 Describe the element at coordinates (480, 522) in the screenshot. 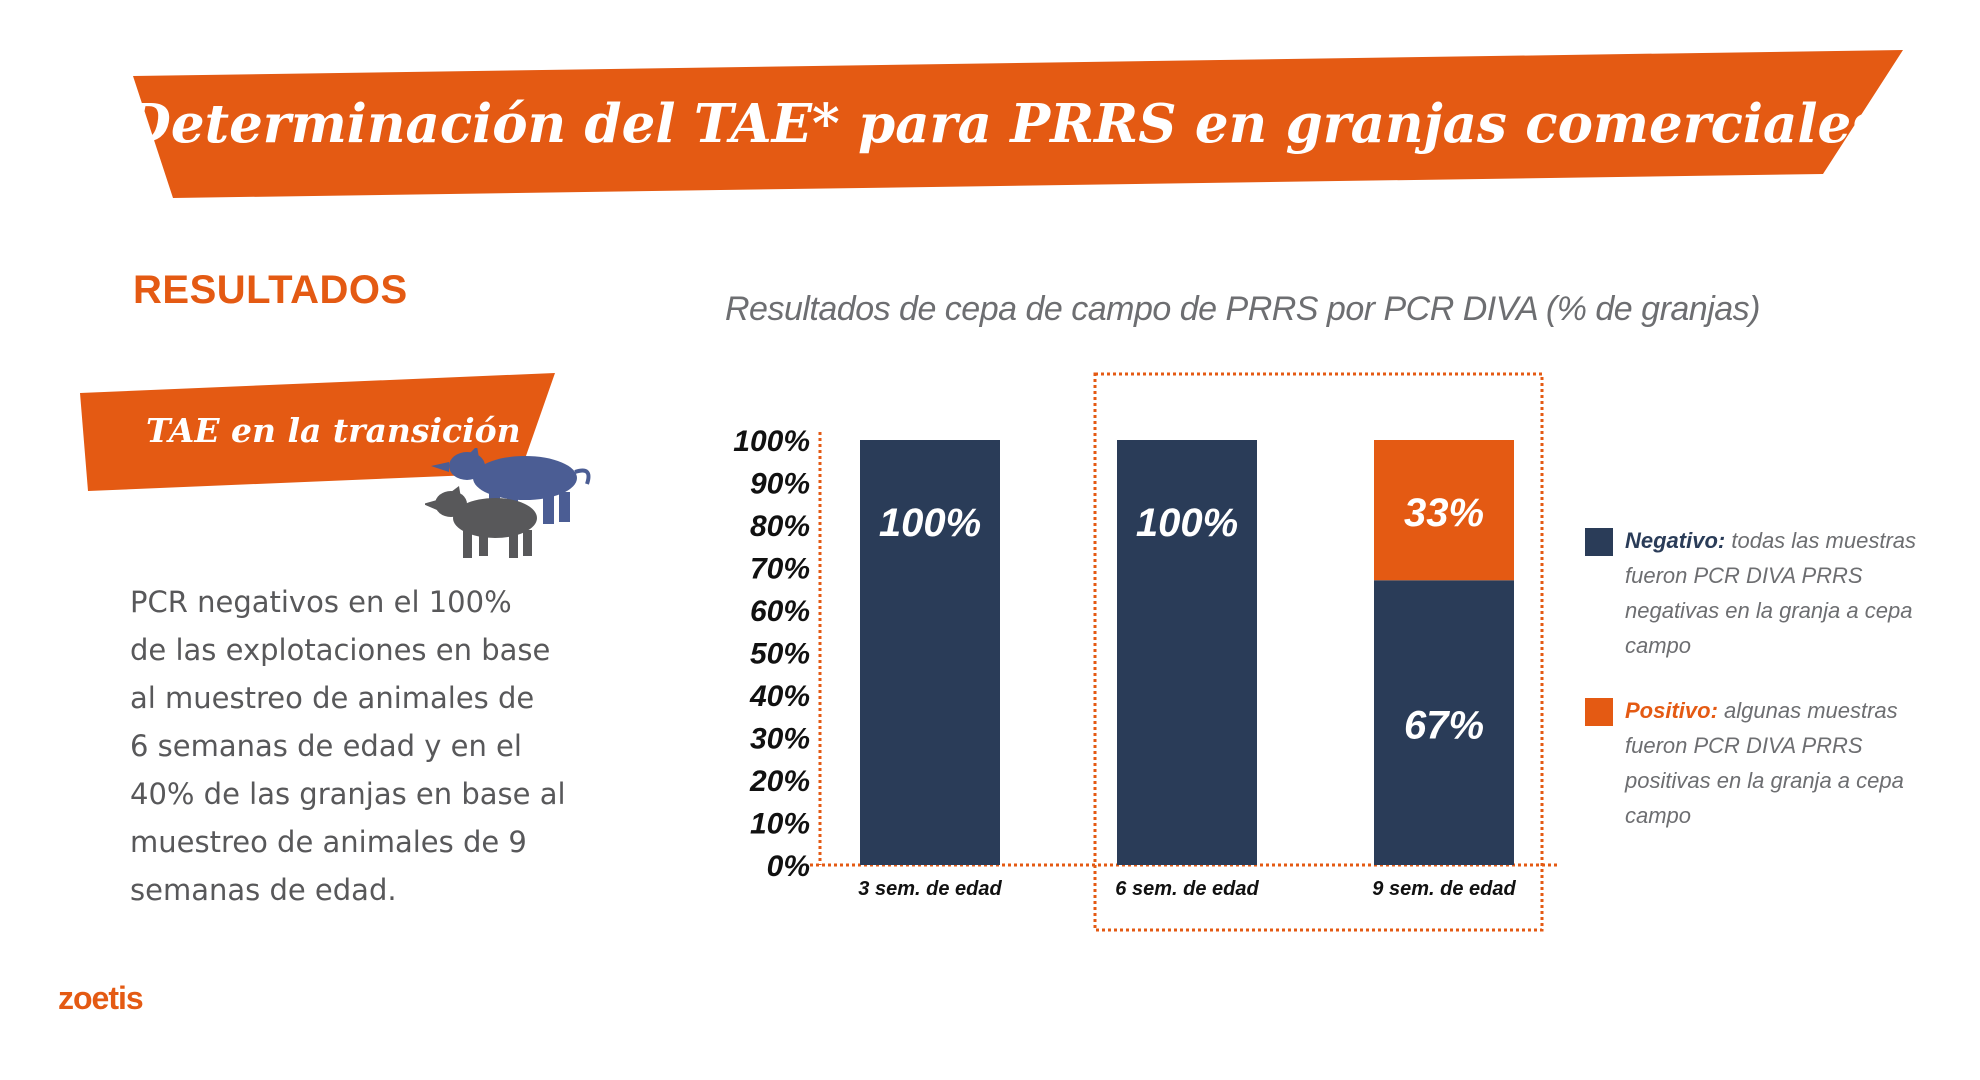

I see `pig-back-icon` at that location.